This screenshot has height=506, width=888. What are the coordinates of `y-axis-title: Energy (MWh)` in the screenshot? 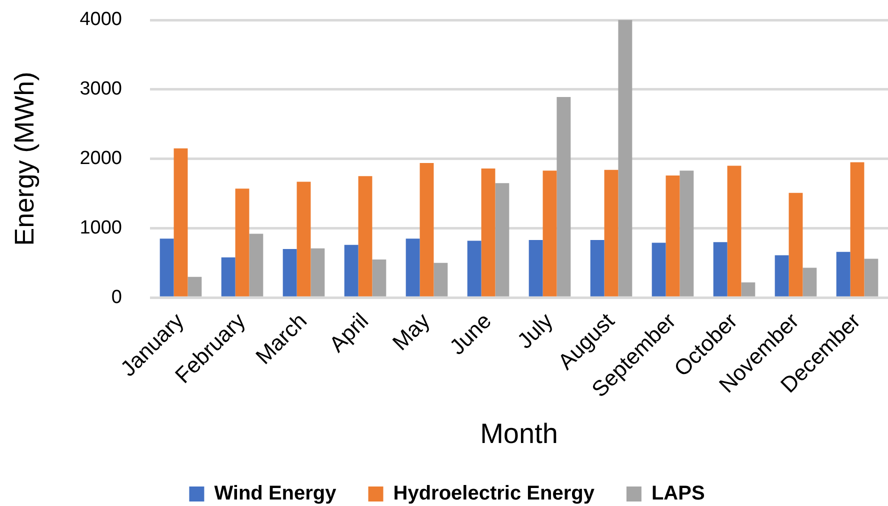 It's located at (25, 159).